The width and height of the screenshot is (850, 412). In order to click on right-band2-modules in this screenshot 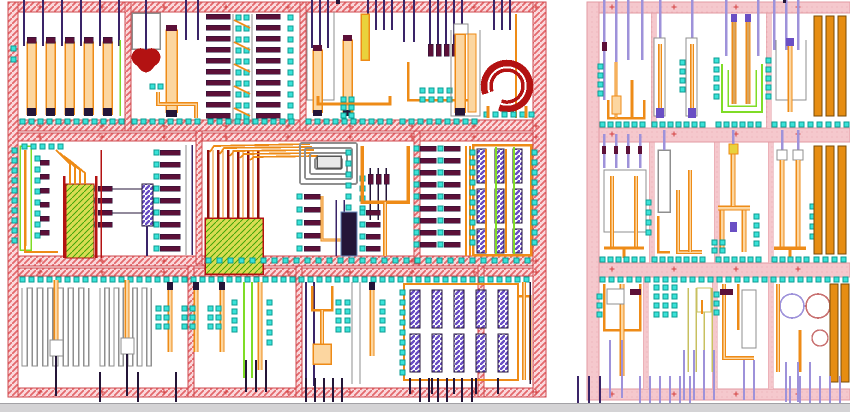, I will do `click(723, 196)`.